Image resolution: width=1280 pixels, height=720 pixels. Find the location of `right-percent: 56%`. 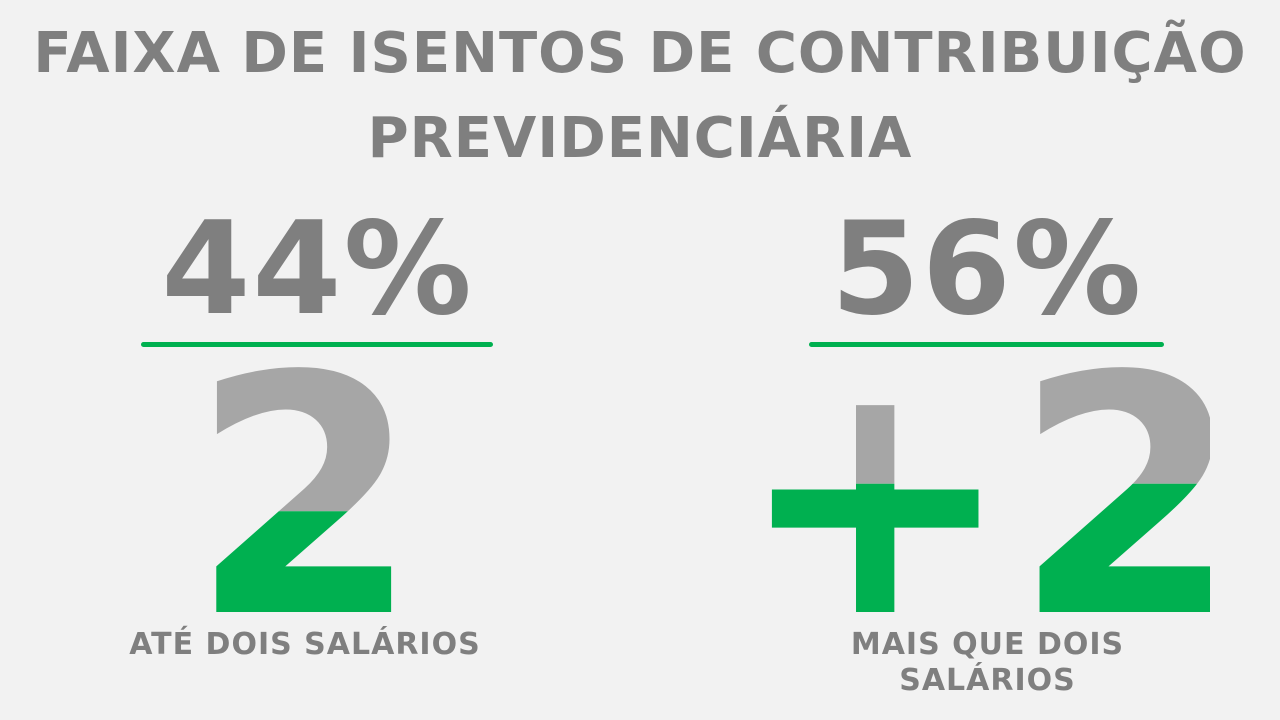

right-percent: 56% is located at coordinates (987, 269).